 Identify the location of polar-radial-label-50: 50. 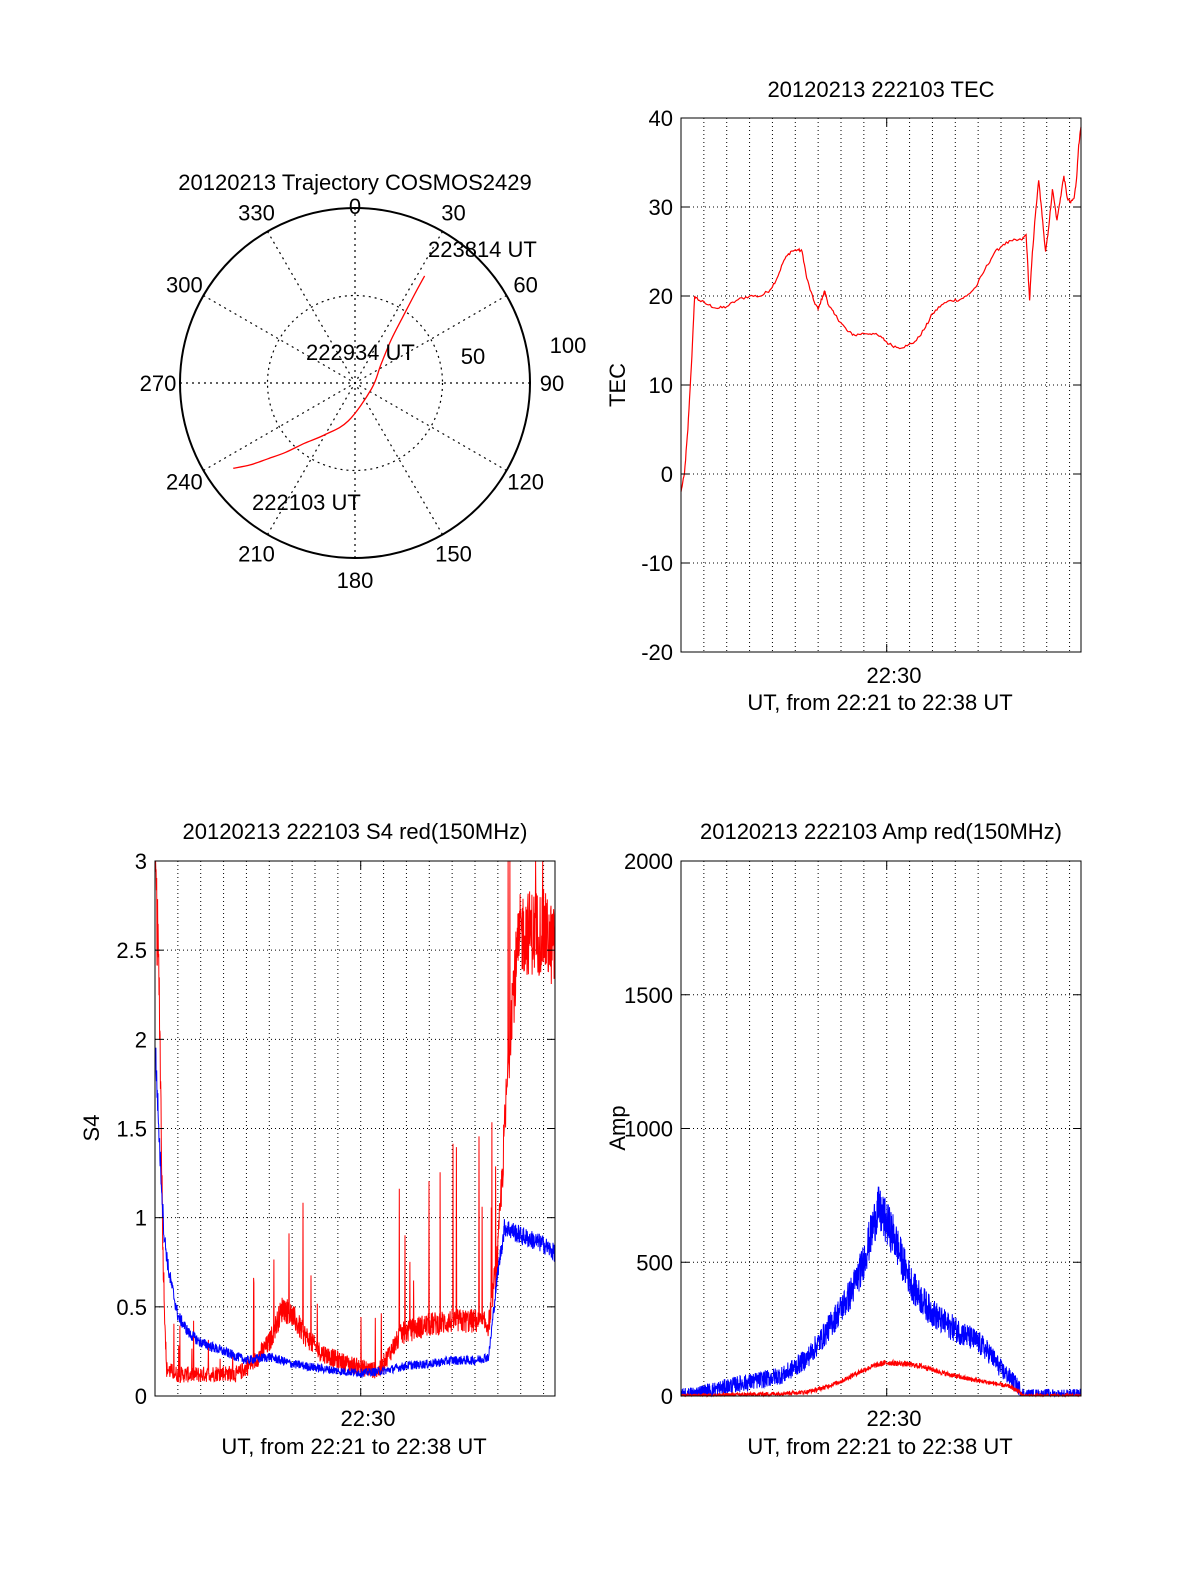
(473, 356).